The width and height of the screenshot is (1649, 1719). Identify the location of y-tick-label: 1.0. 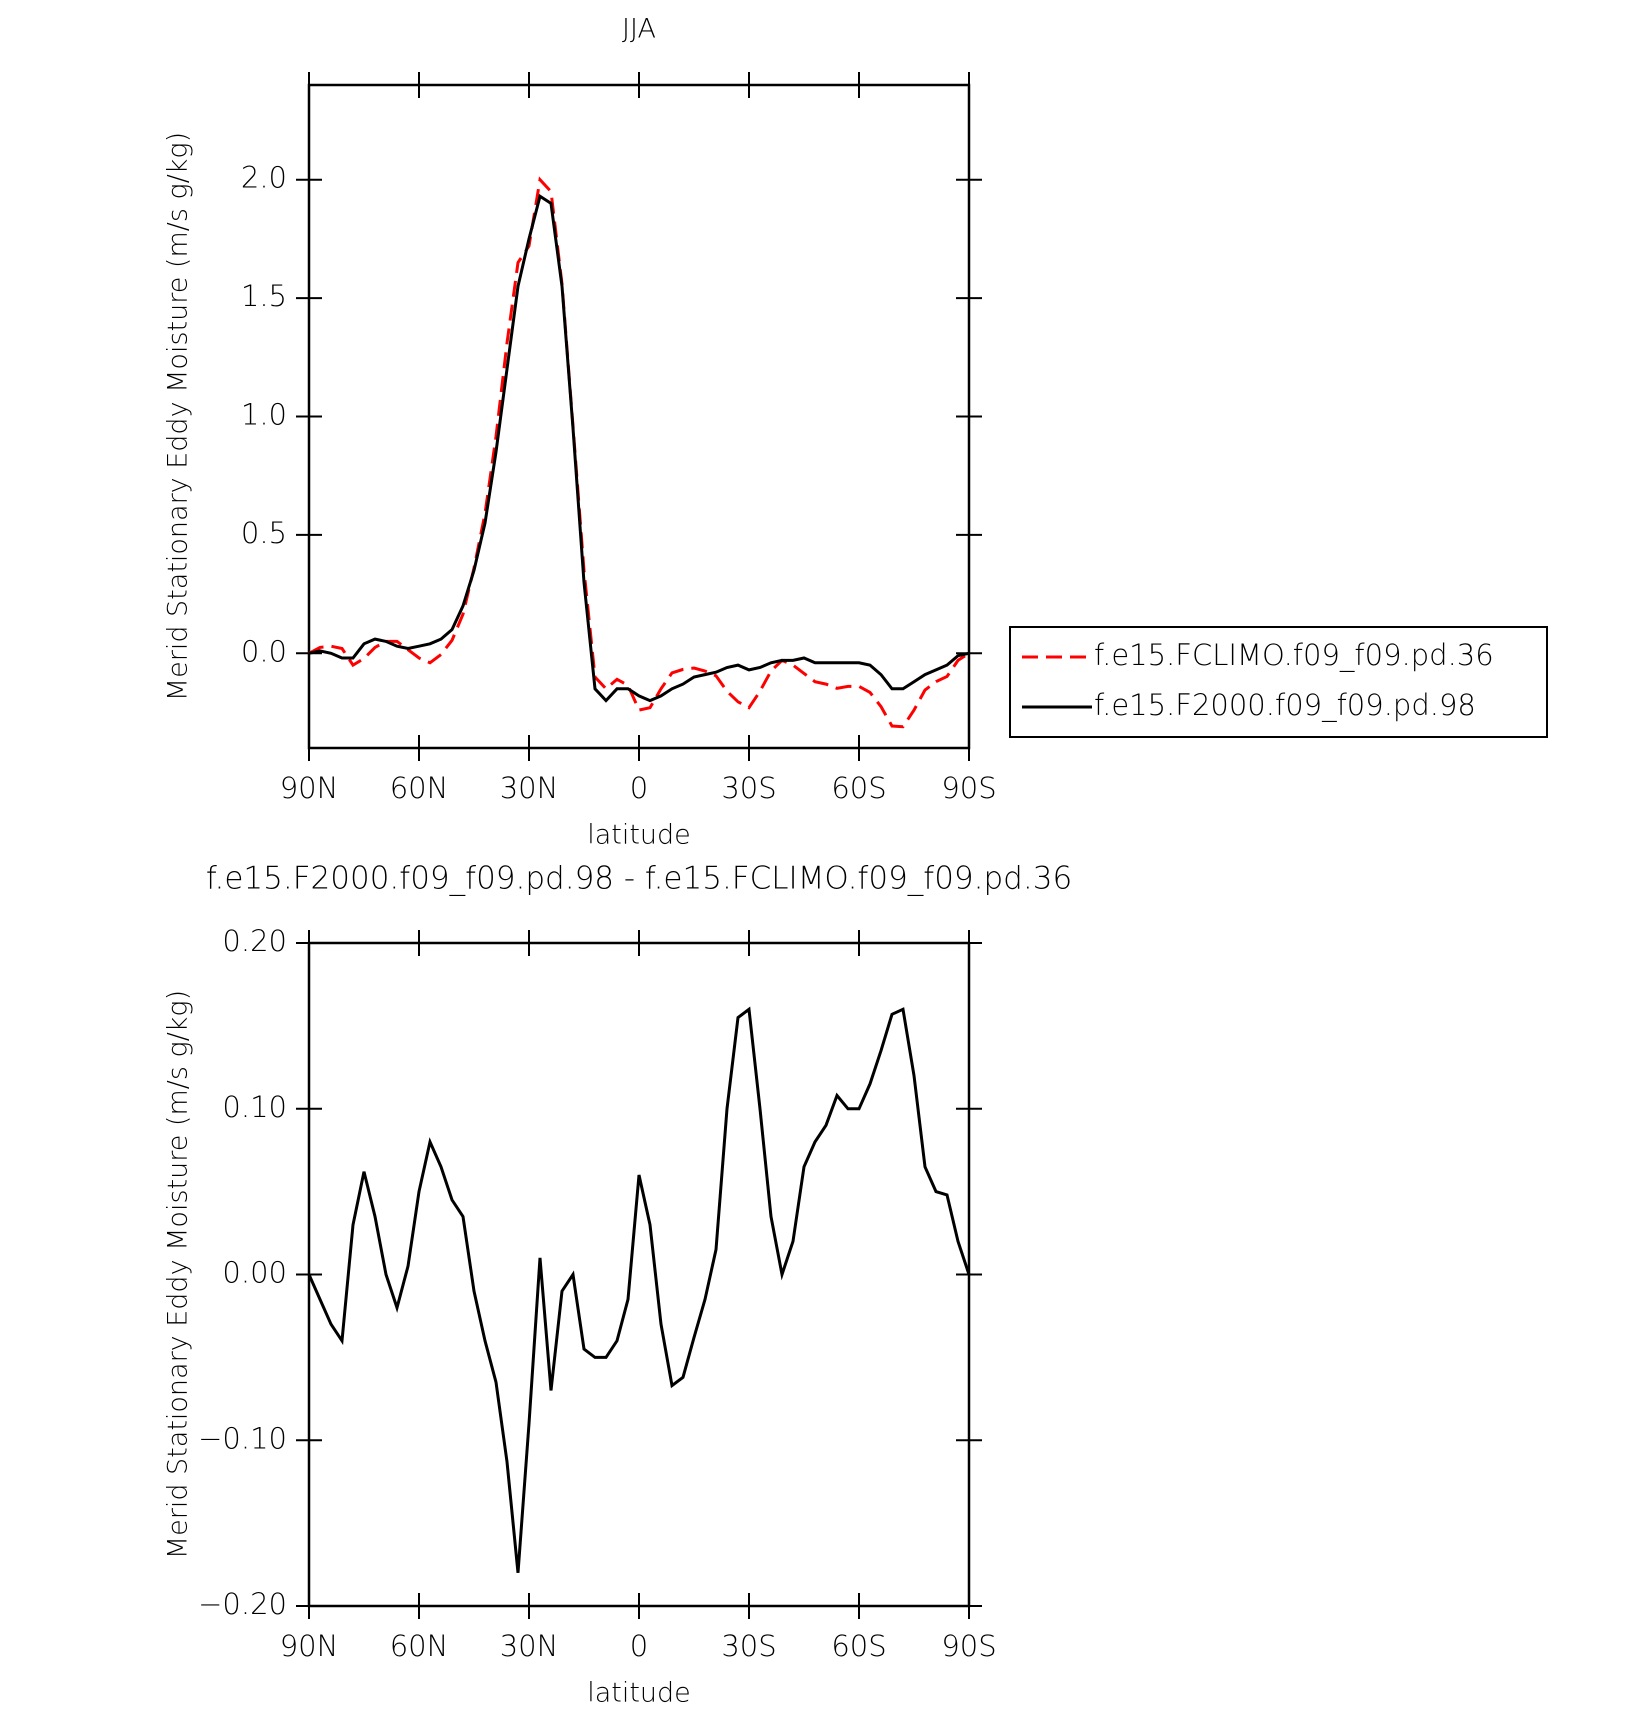
(264, 415).